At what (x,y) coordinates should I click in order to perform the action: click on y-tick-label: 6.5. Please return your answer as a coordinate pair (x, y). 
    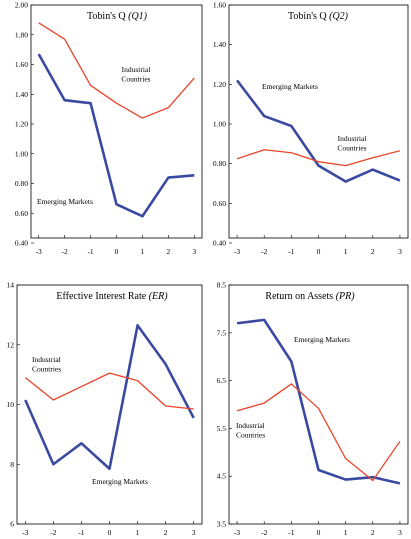
    Looking at the image, I should click on (222, 380).